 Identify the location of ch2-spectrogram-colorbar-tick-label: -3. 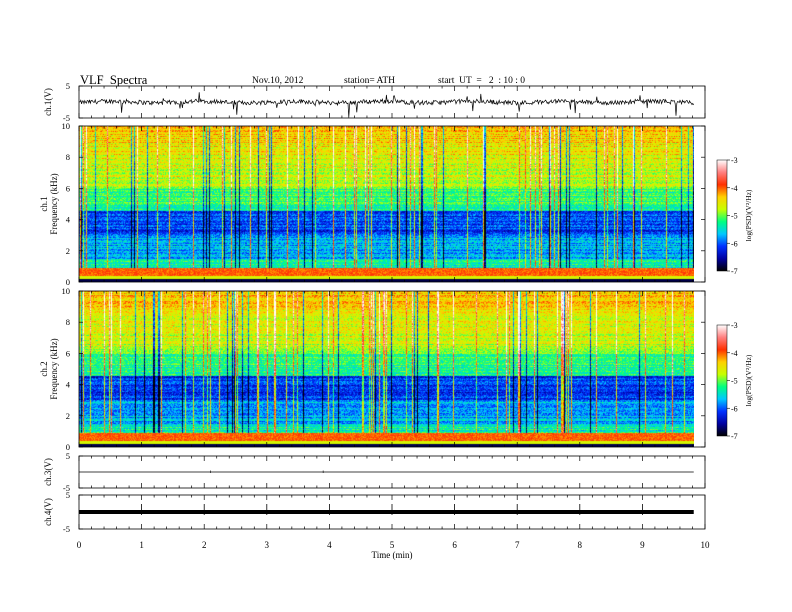
(734, 325).